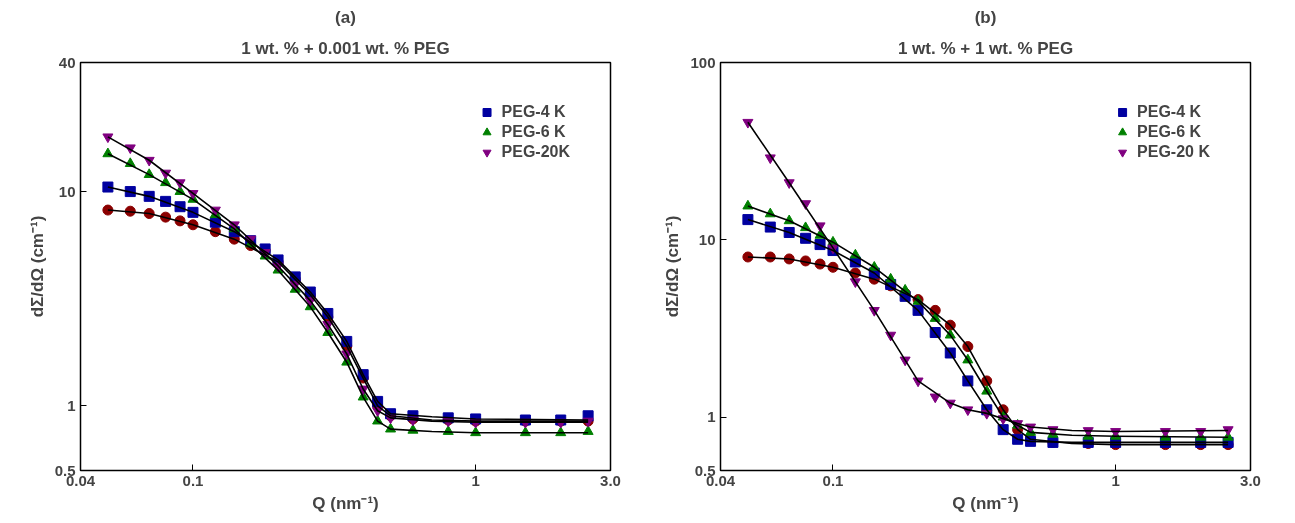  I want to click on chart-title: (a), so click(345, 17).